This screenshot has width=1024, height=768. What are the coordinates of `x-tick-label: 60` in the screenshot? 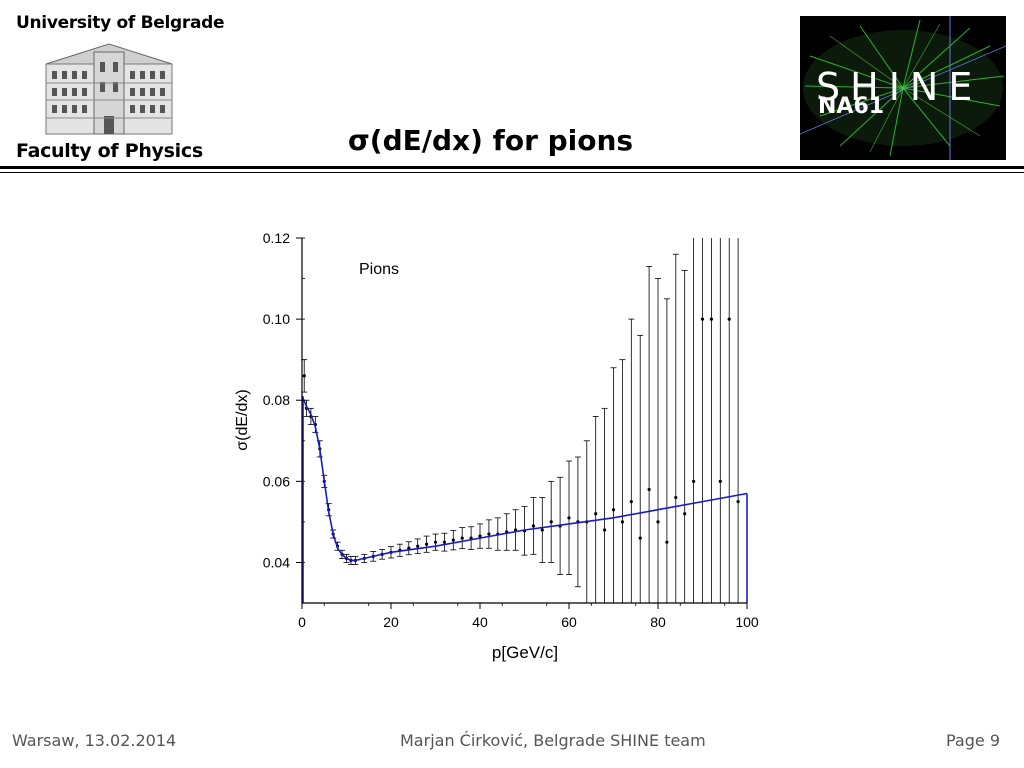 It's located at (569, 622).